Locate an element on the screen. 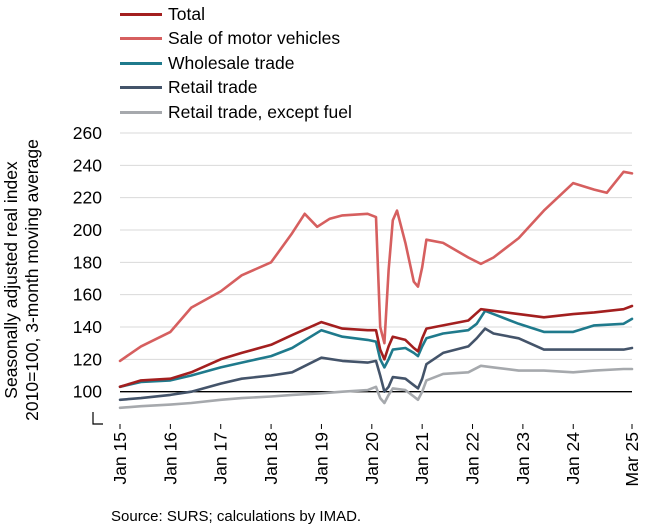  x-tick-label-jan-23: Jan 23 is located at coordinates (523, 458).